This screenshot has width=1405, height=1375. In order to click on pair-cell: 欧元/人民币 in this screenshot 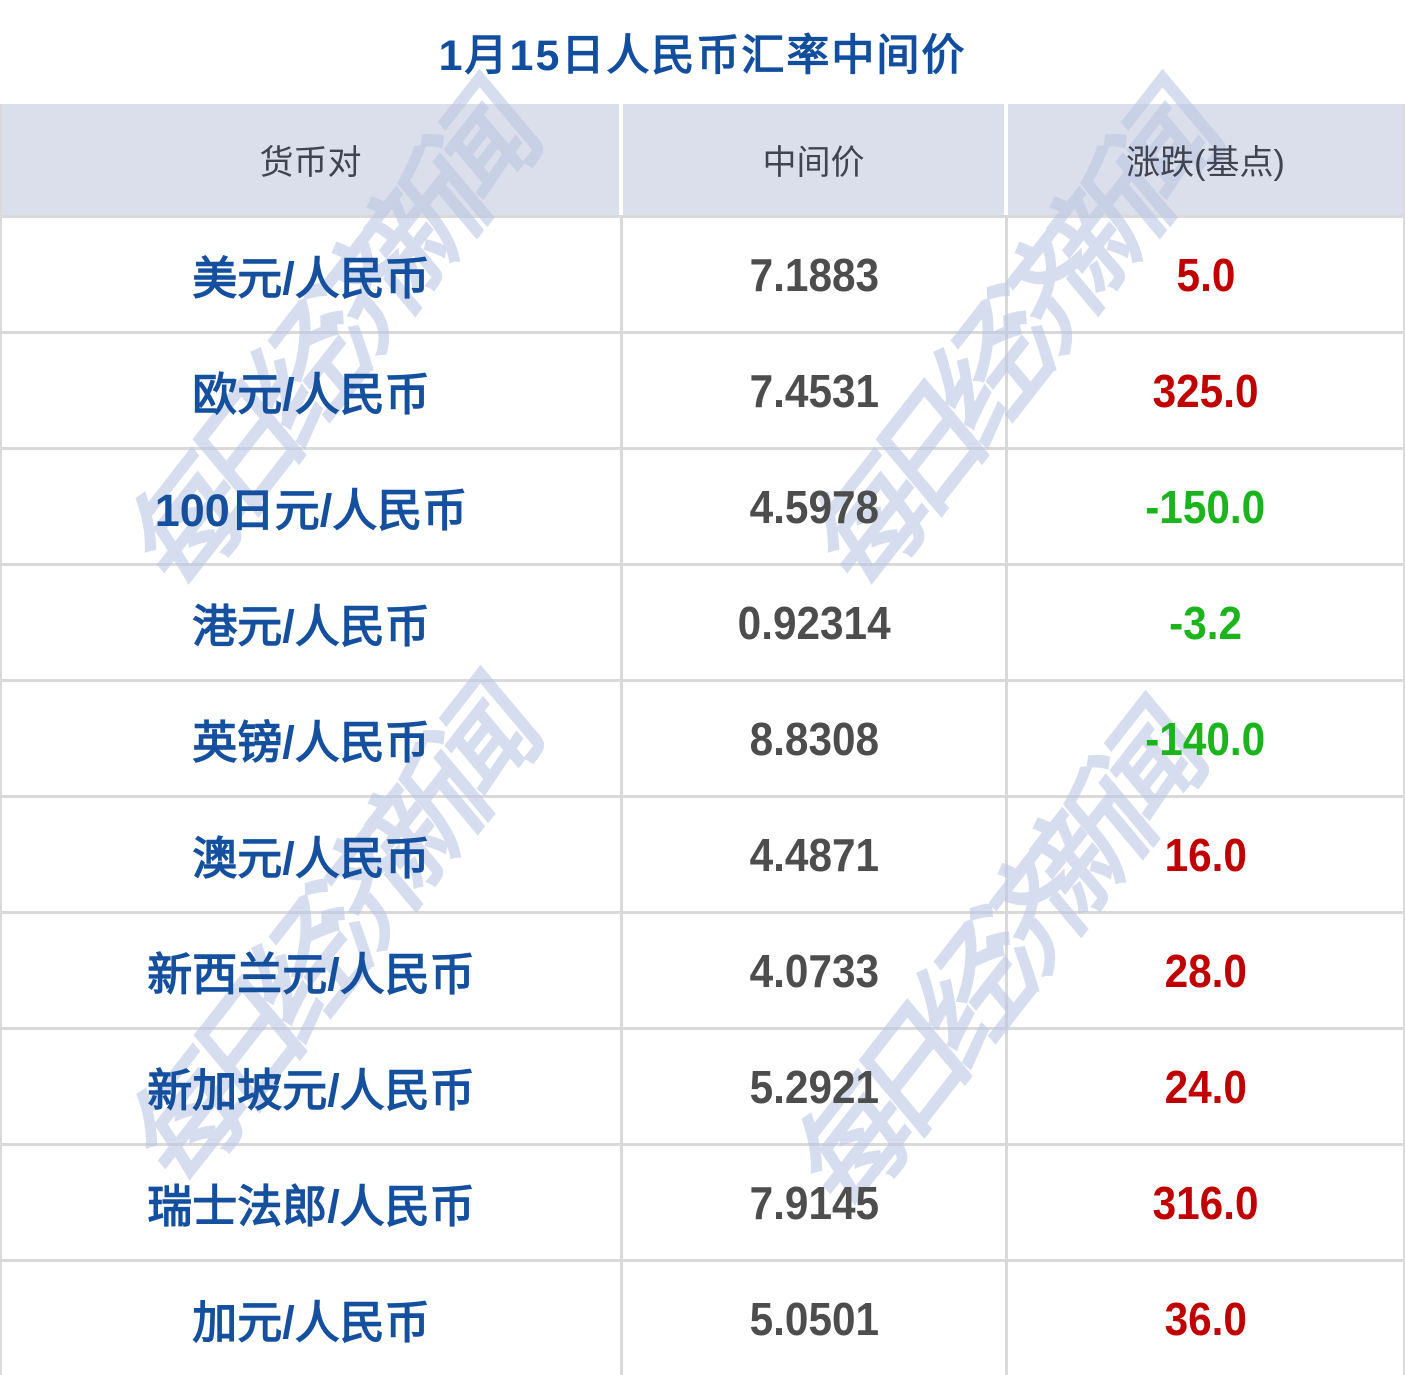, I will do `click(312, 389)`.